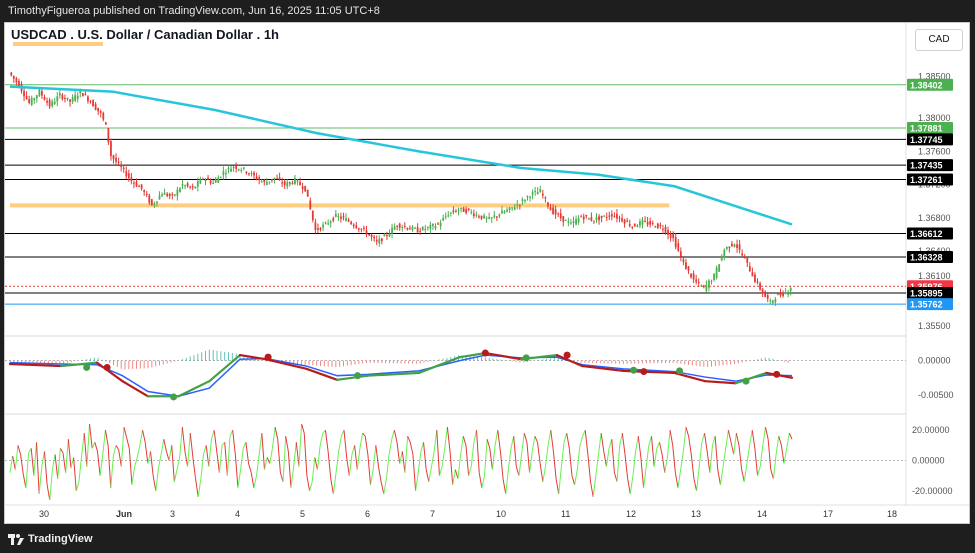 This screenshot has height=553, width=975. What do you see at coordinates (302, 514) in the screenshot?
I see `time-tick-label: 5` at bounding box center [302, 514].